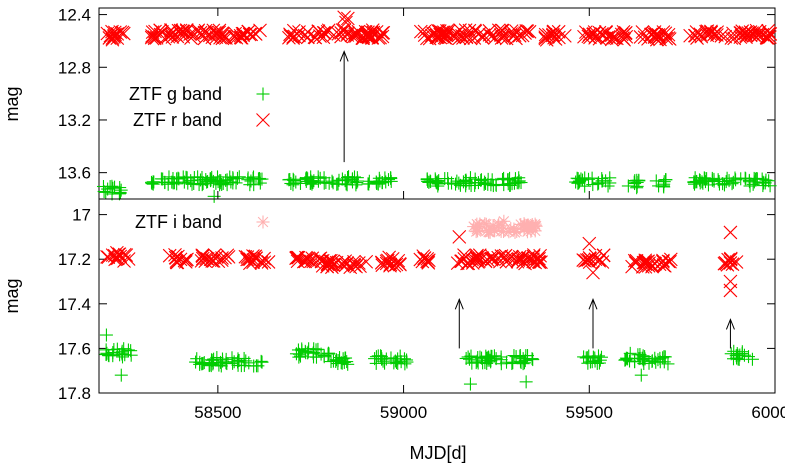 Image resolution: width=785 pixels, height=471 pixels. What do you see at coordinates (74, 304) in the screenshot?
I see `y-tick-label: 17.4` at bounding box center [74, 304].